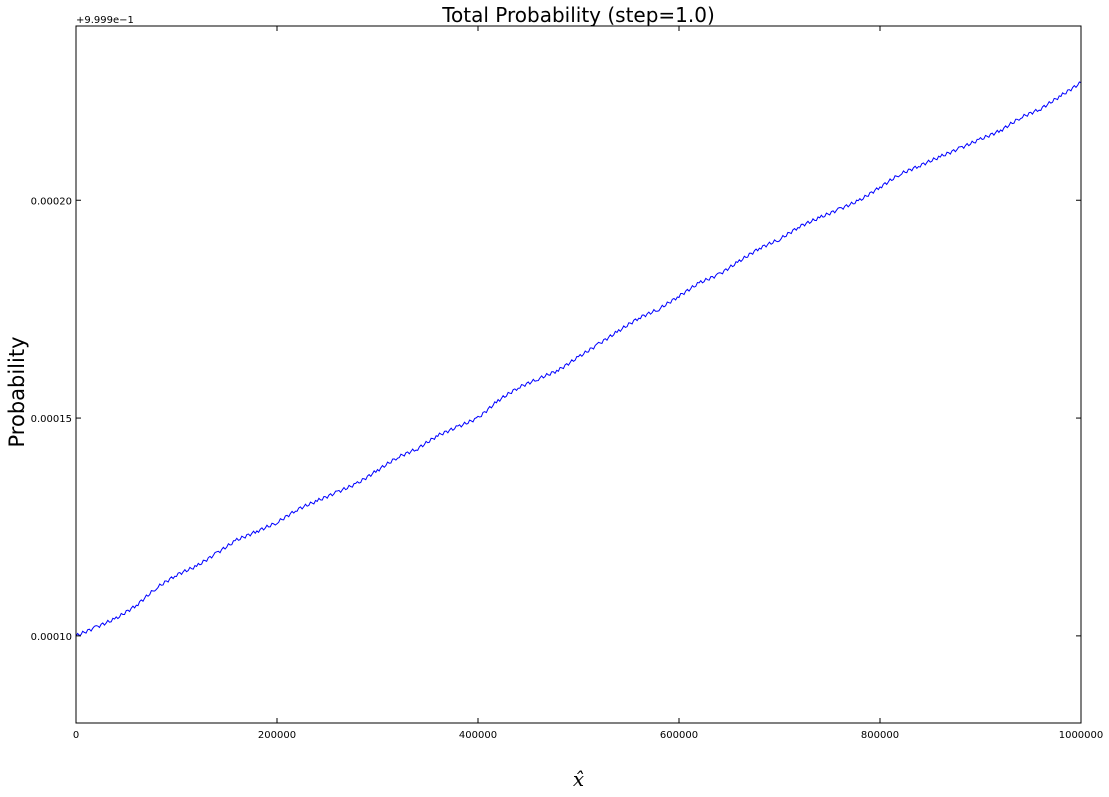 The width and height of the screenshot is (1109, 797). I want to click on y-tick-label: 0.00020, so click(51, 201).